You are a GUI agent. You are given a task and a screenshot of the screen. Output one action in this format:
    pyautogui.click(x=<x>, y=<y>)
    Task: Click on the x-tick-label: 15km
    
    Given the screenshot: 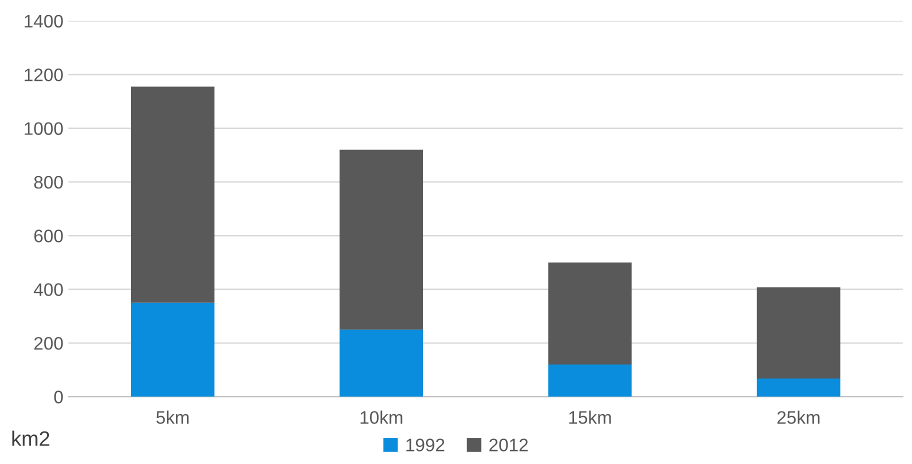 What is the action you would take?
    pyautogui.click(x=590, y=417)
    